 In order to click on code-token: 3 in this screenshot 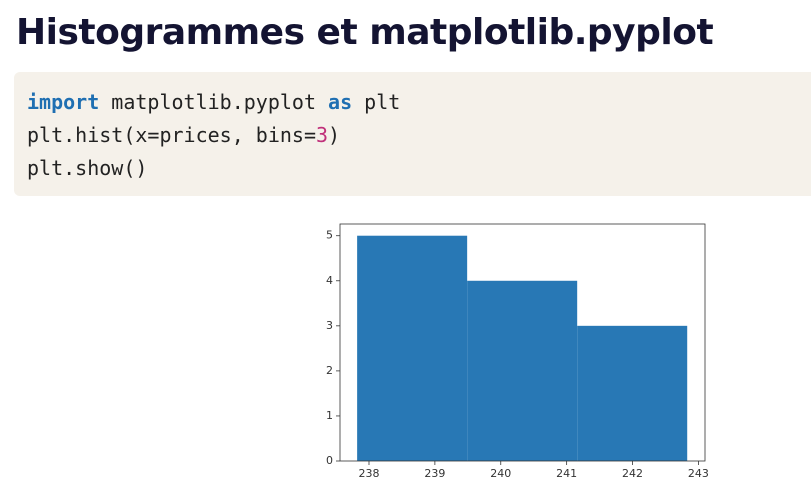, I will do `click(322, 135)`.